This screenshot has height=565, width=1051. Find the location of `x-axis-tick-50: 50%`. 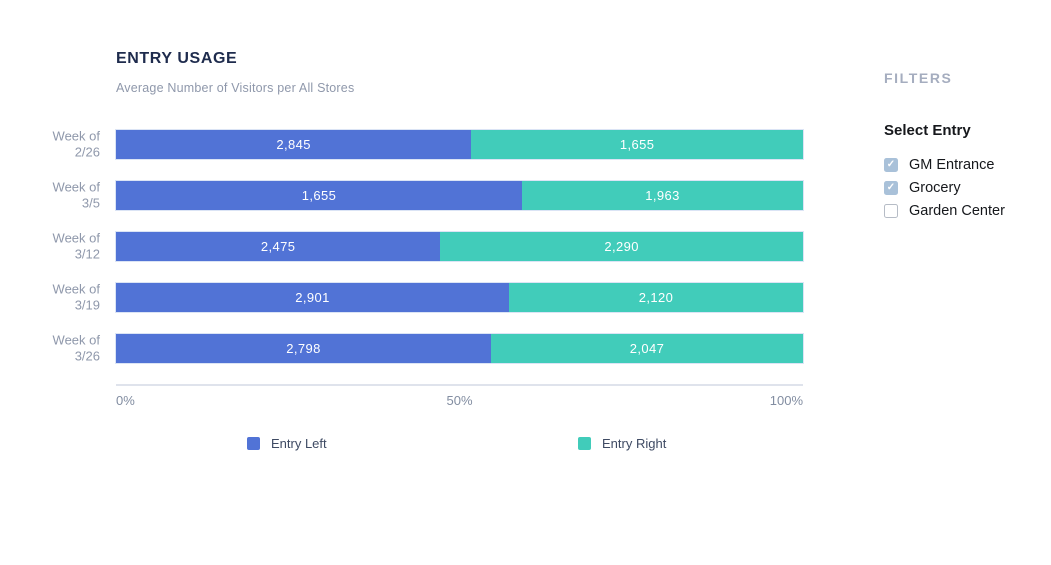

x-axis-tick-50: 50% is located at coordinates (459, 400).